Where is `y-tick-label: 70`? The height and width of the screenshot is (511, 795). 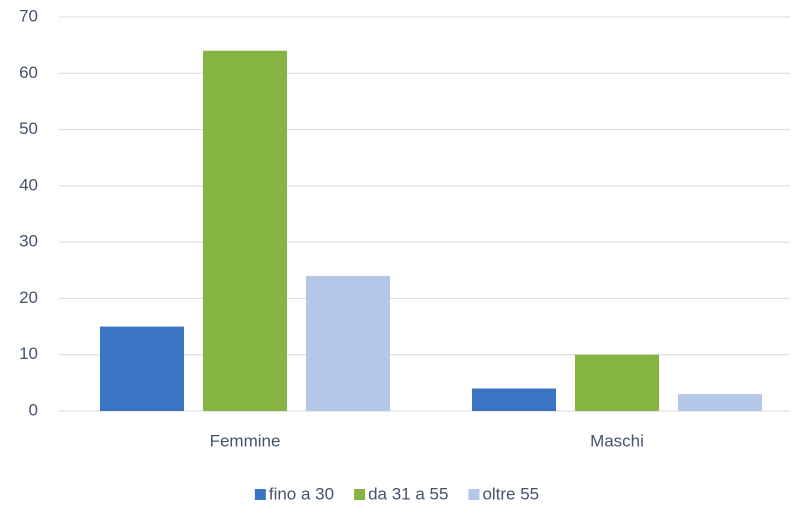
y-tick-label: 70 is located at coordinates (28, 15).